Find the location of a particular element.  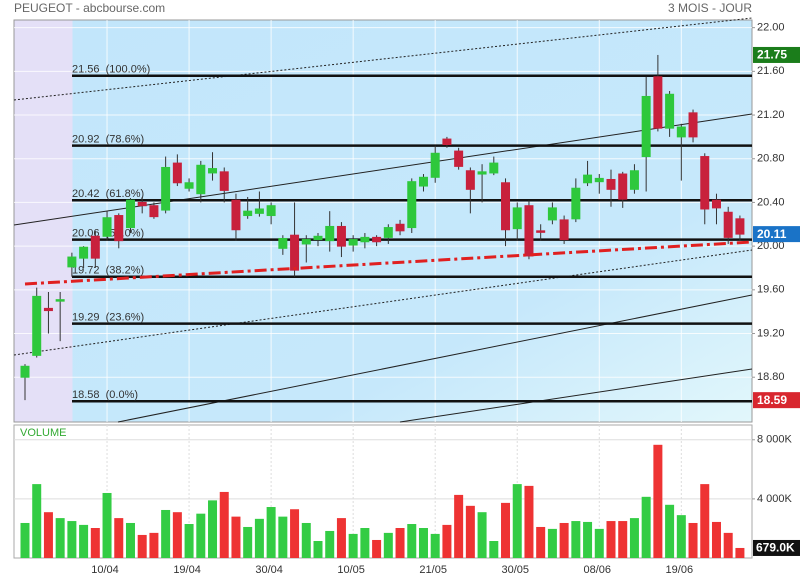

y-tick-label: 20.80 is located at coordinates (771, 159).